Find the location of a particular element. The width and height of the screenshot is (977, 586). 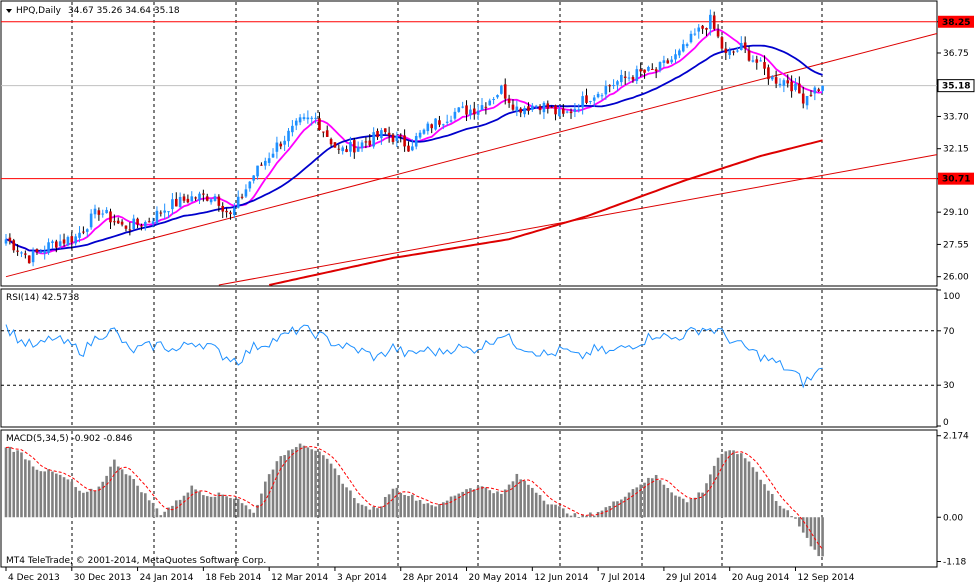

time-tick-label: 30 Dec 2013 is located at coordinates (103, 578).